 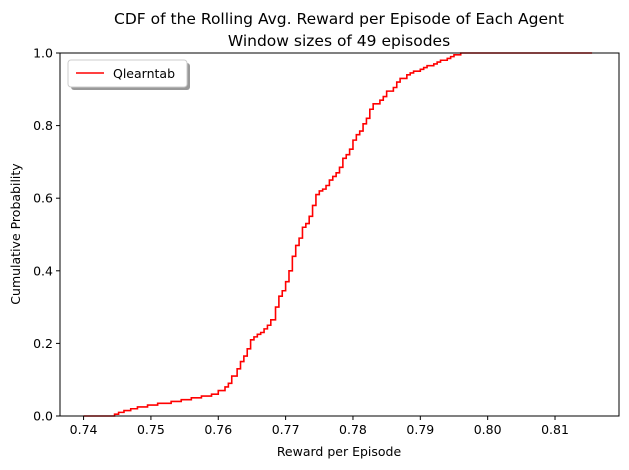 I want to click on x-axis-label: Reward per Episode, so click(x=339, y=451).